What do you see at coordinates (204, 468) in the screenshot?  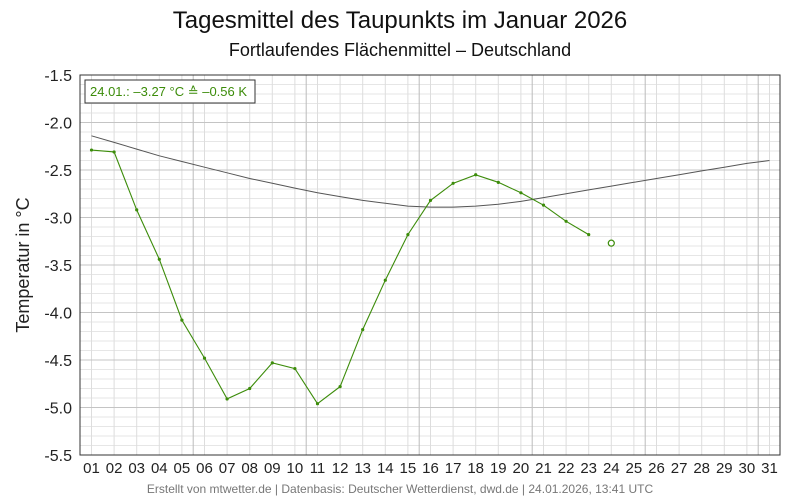 I see `x-tick-label: 06` at bounding box center [204, 468].